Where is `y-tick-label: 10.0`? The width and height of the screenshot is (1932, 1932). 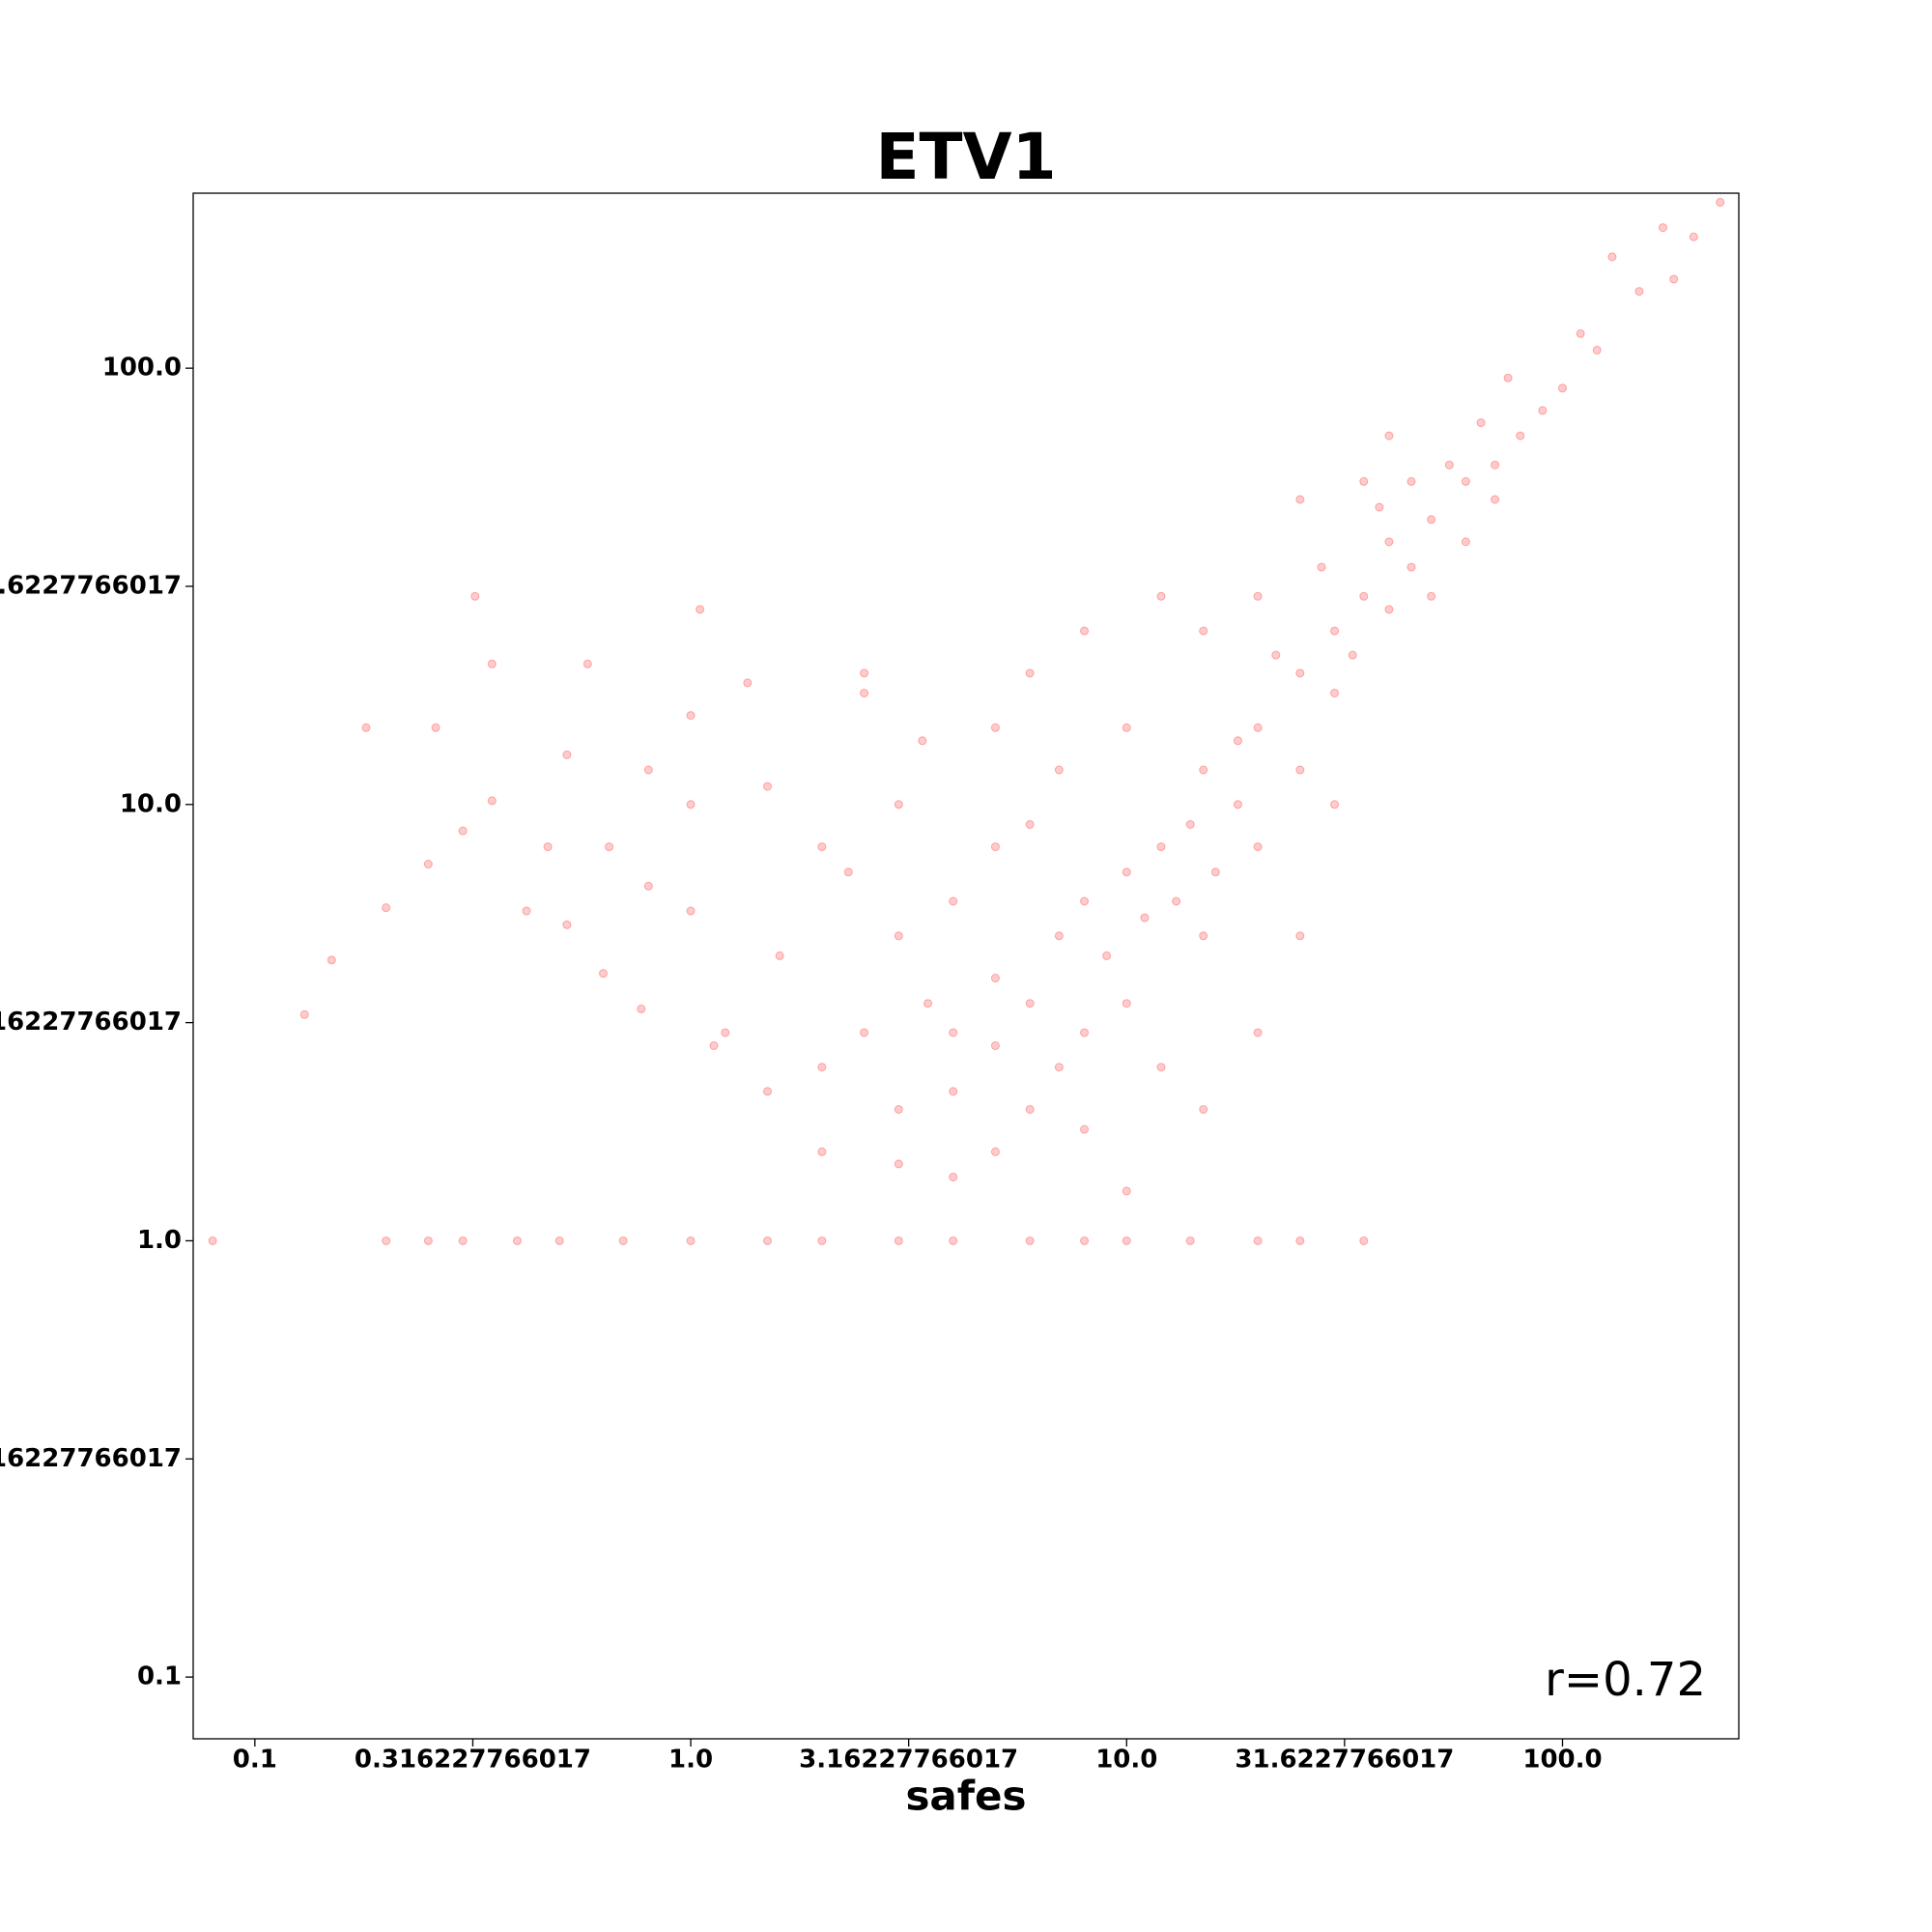 y-tick-label: 10.0 is located at coordinates (151, 803).